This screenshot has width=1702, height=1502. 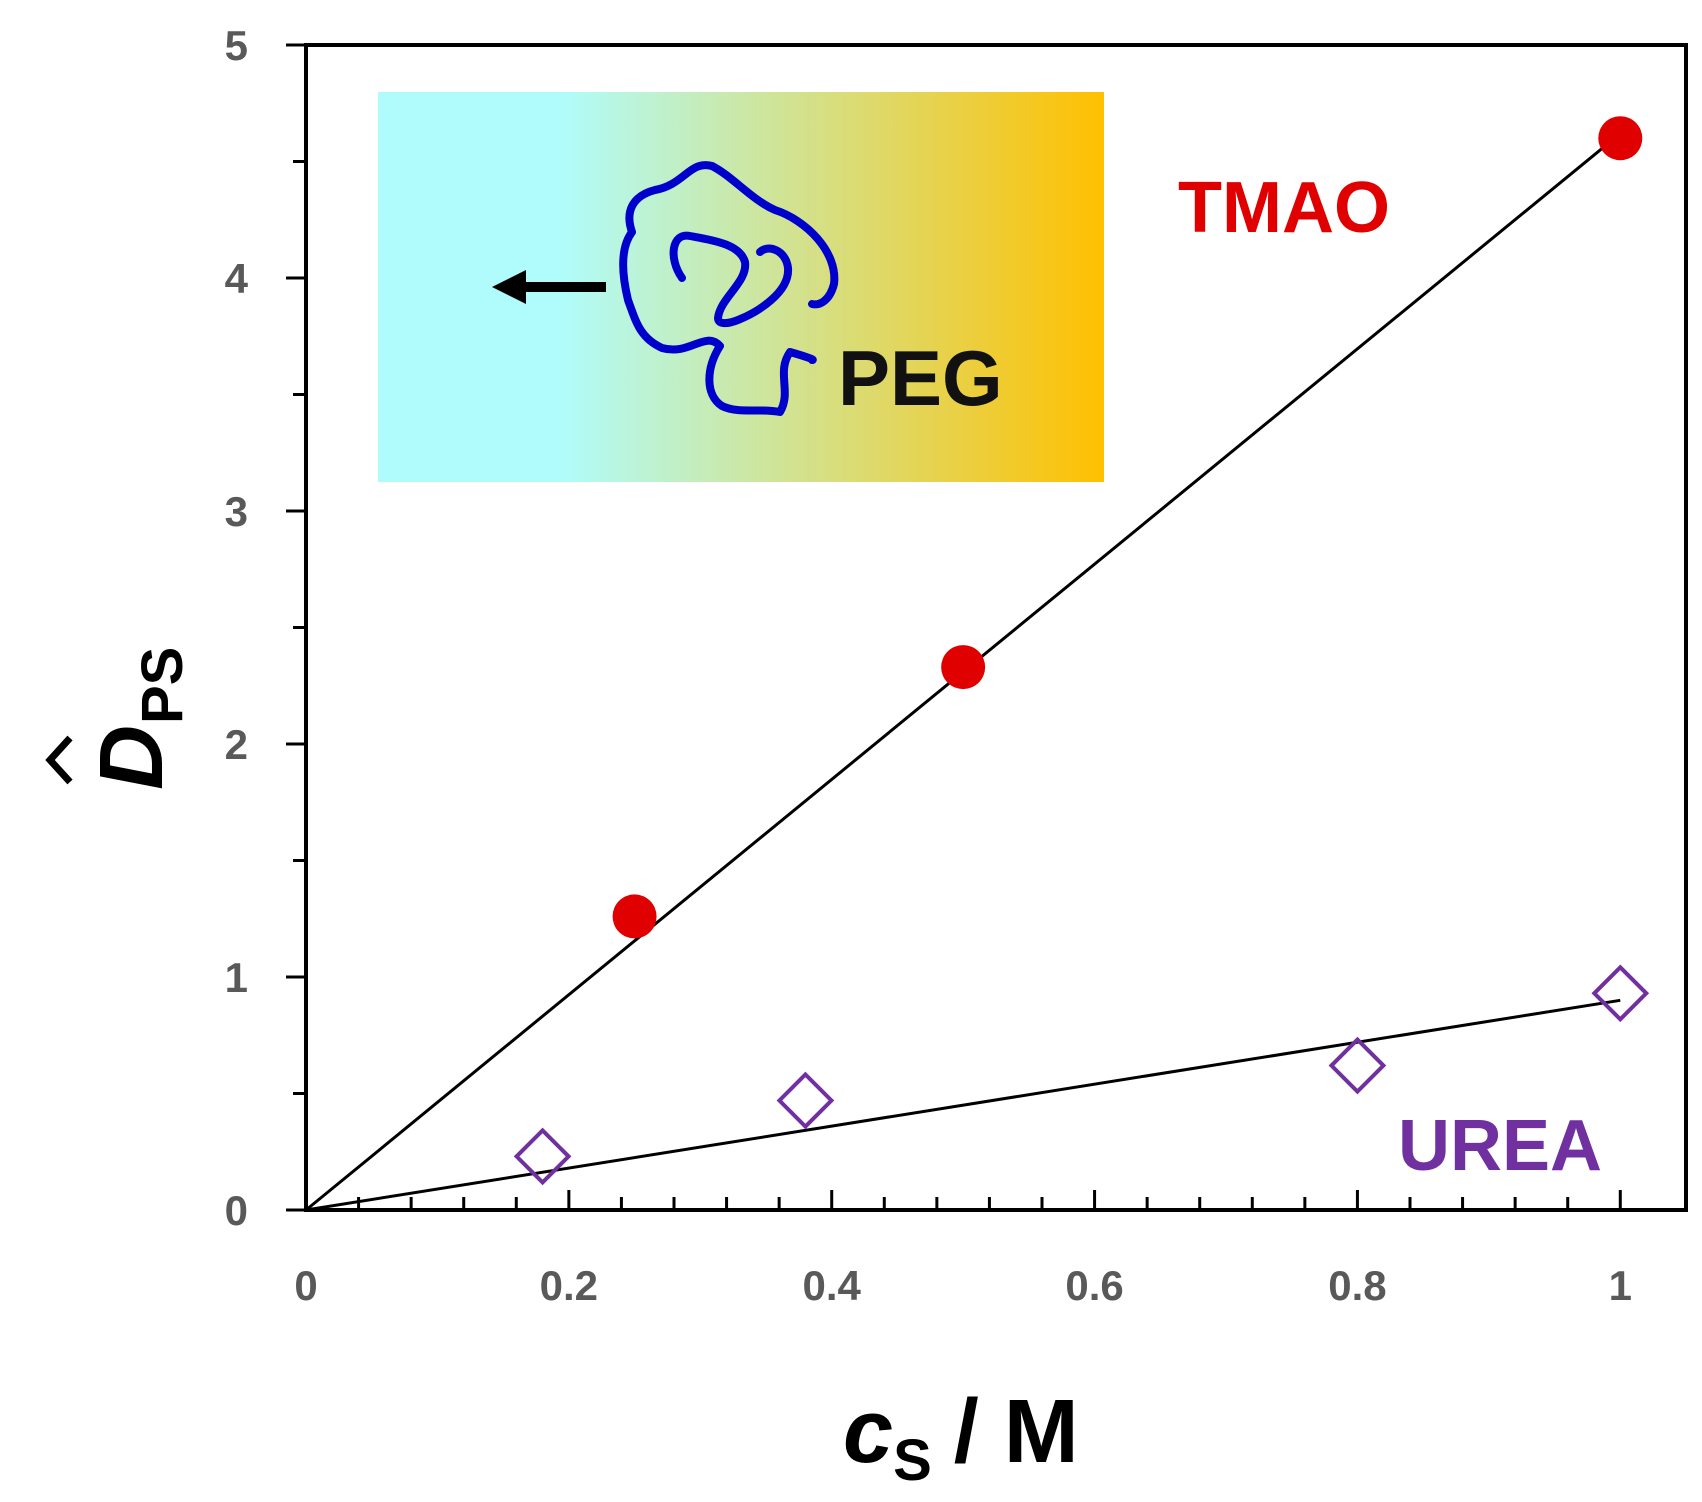 I want to click on y-axis-title-hat, so click(x=59, y=760).